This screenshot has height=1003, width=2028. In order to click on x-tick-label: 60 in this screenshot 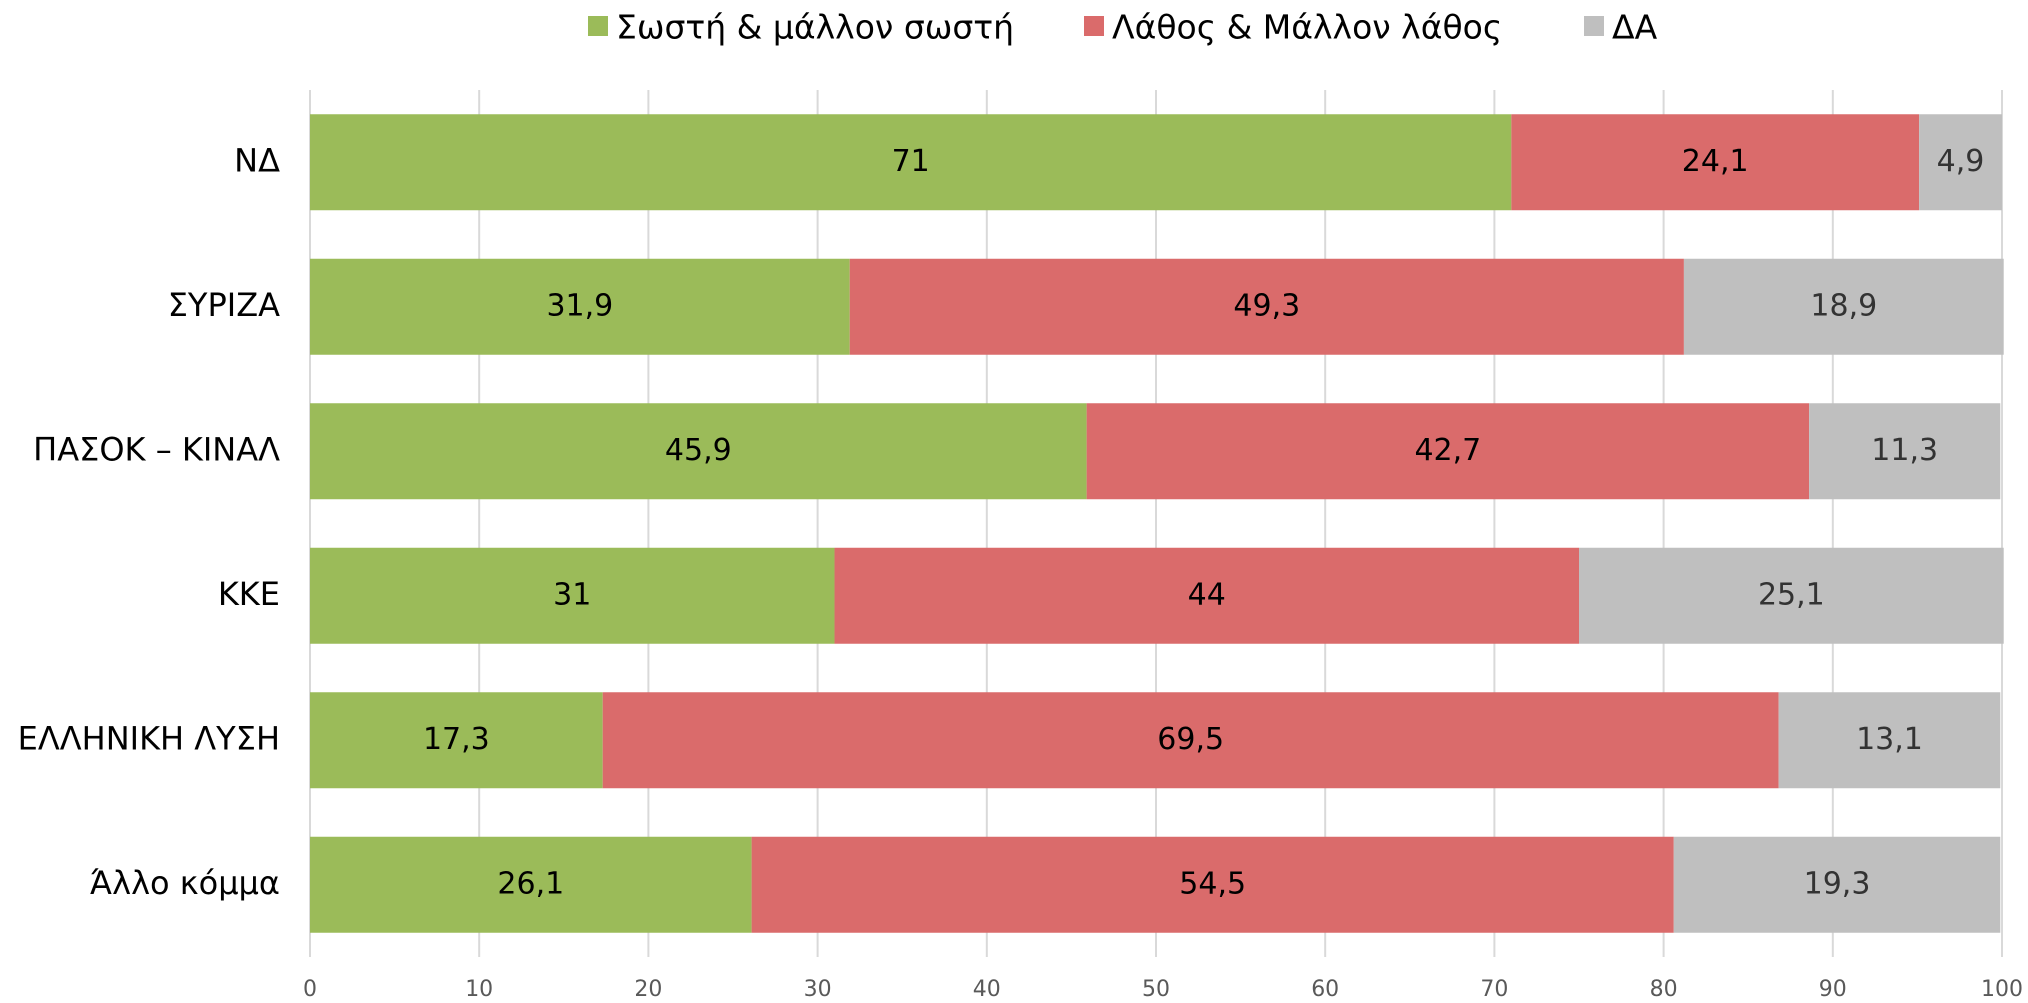, I will do `click(1325, 989)`.